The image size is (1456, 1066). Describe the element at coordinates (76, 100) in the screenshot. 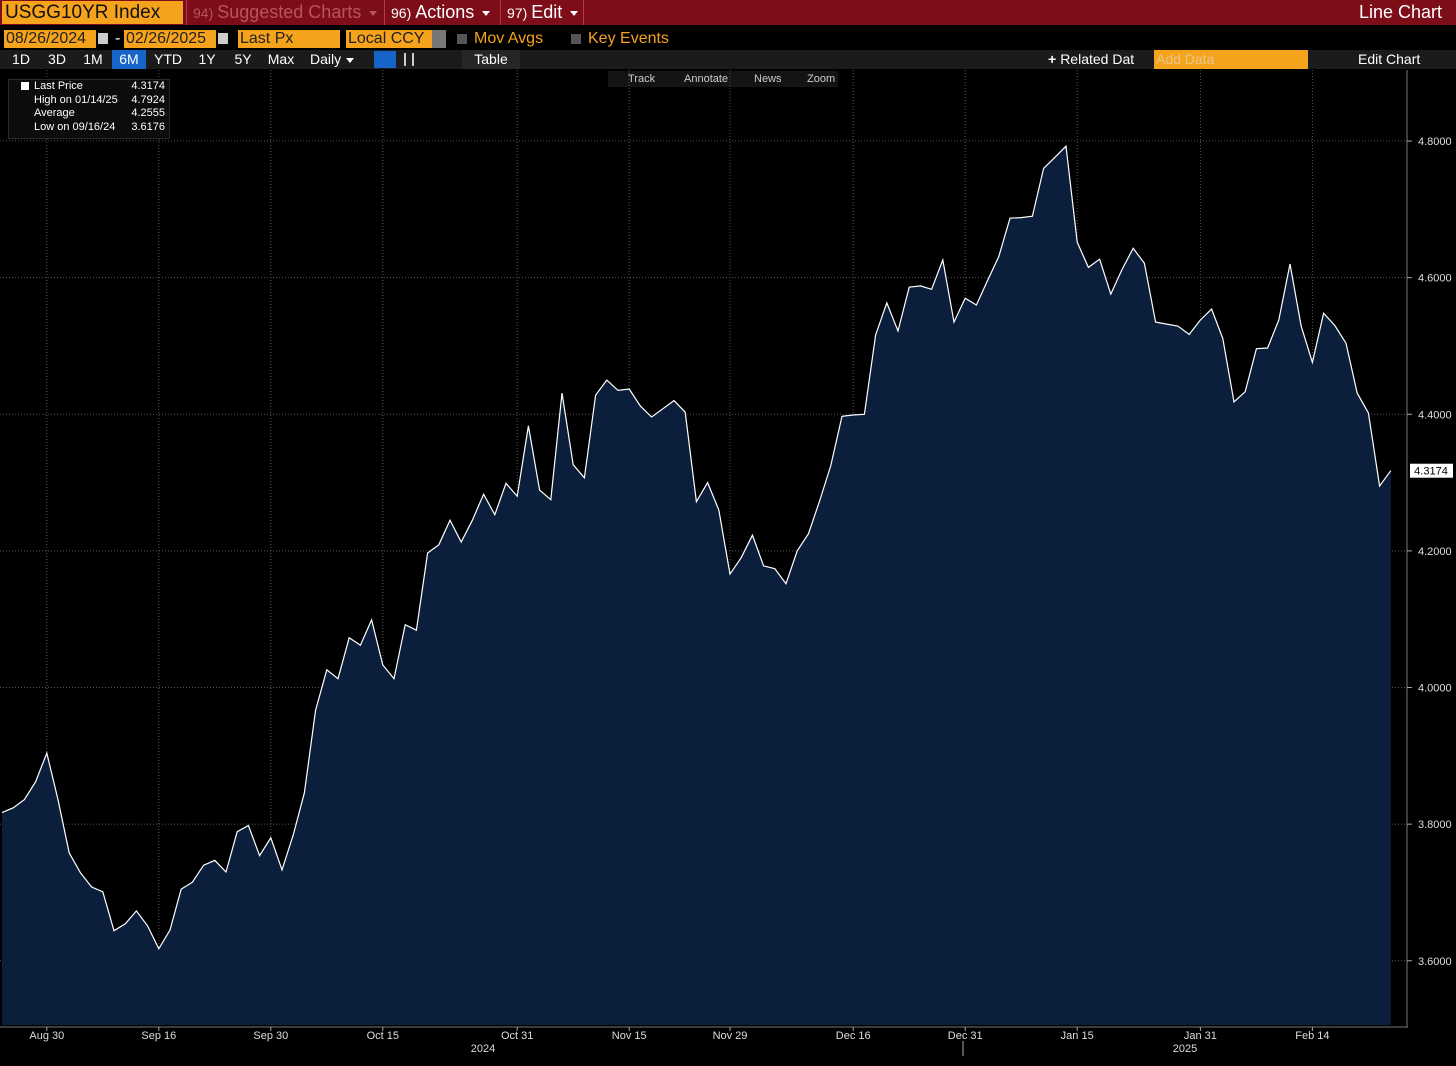

I see `legend-label: High on 01/14/25` at that location.